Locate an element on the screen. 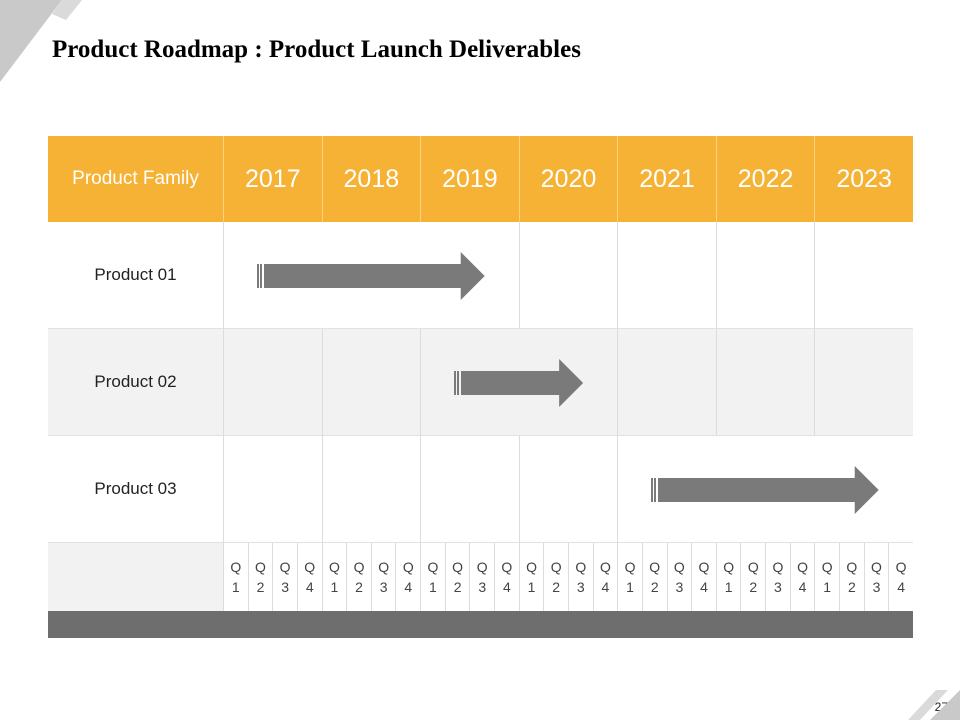 The width and height of the screenshot is (960, 720). corner-decoration-bottom-right is located at coordinates (934, 705).